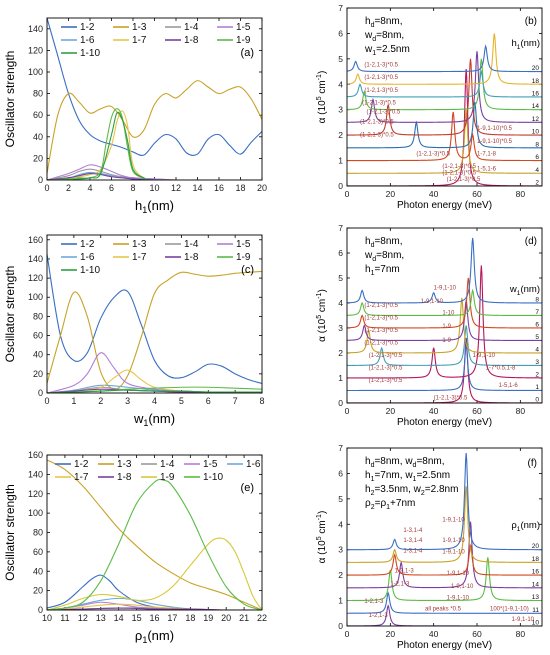  What do you see at coordinates (391, 411) in the screenshot?
I see `x-tick-label: 20` at bounding box center [391, 411].